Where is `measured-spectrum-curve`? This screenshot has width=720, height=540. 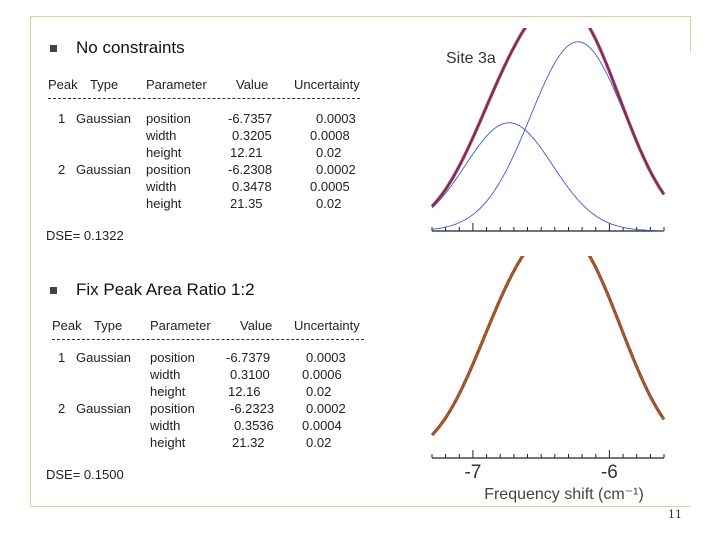
measured-spectrum-curve is located at coordinates (548, 346).